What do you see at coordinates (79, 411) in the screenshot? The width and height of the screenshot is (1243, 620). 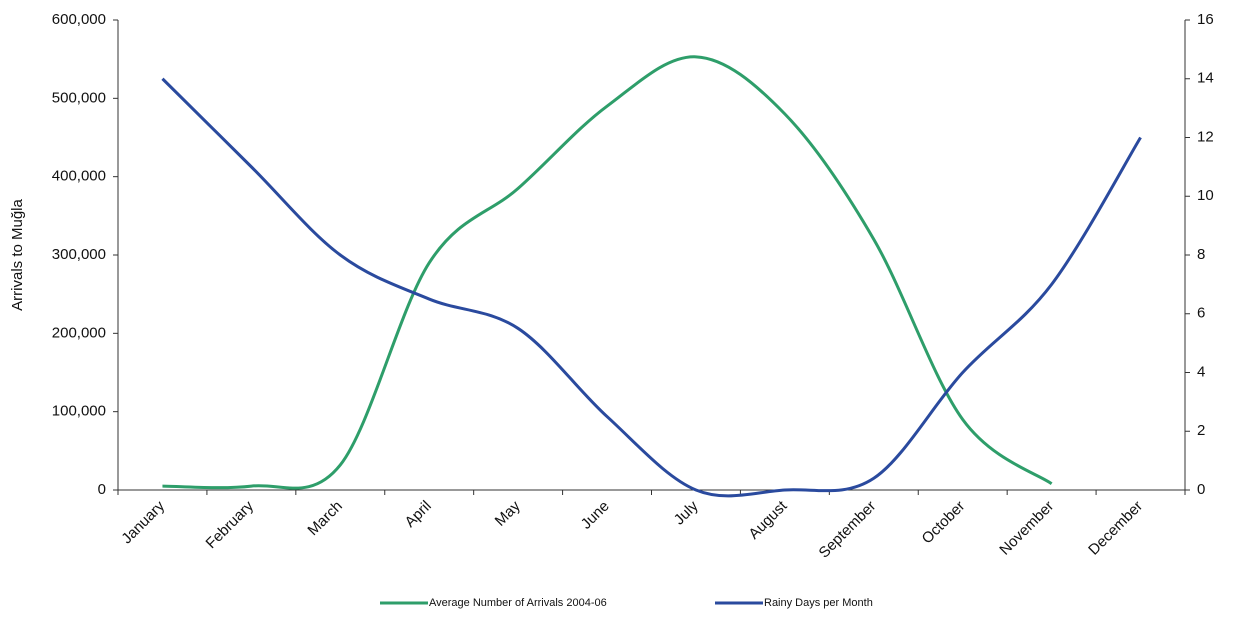 I see `y-tick-label: 100,000` at bounding box center [79, 411].